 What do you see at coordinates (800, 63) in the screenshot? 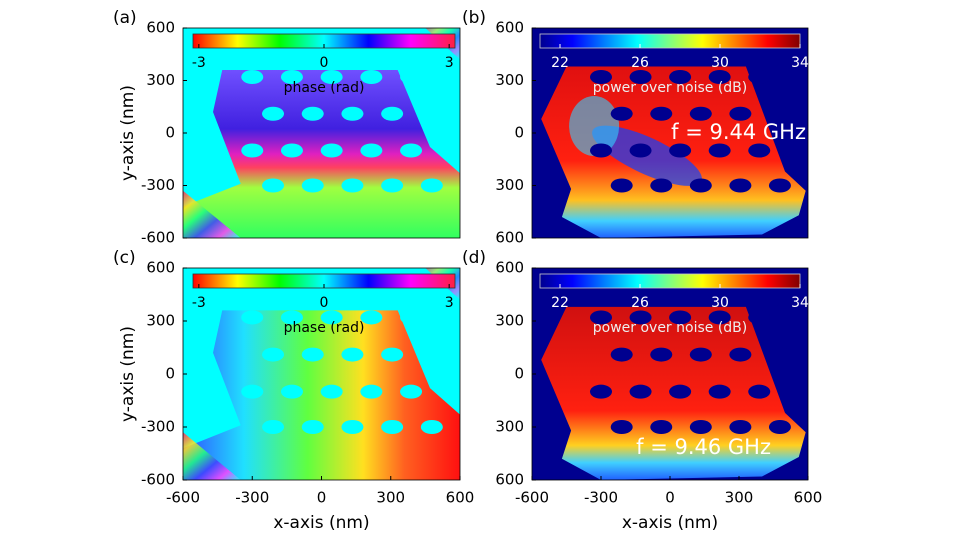
I see `colorbar-tick-label: 34` at bounding box center [800, 63].